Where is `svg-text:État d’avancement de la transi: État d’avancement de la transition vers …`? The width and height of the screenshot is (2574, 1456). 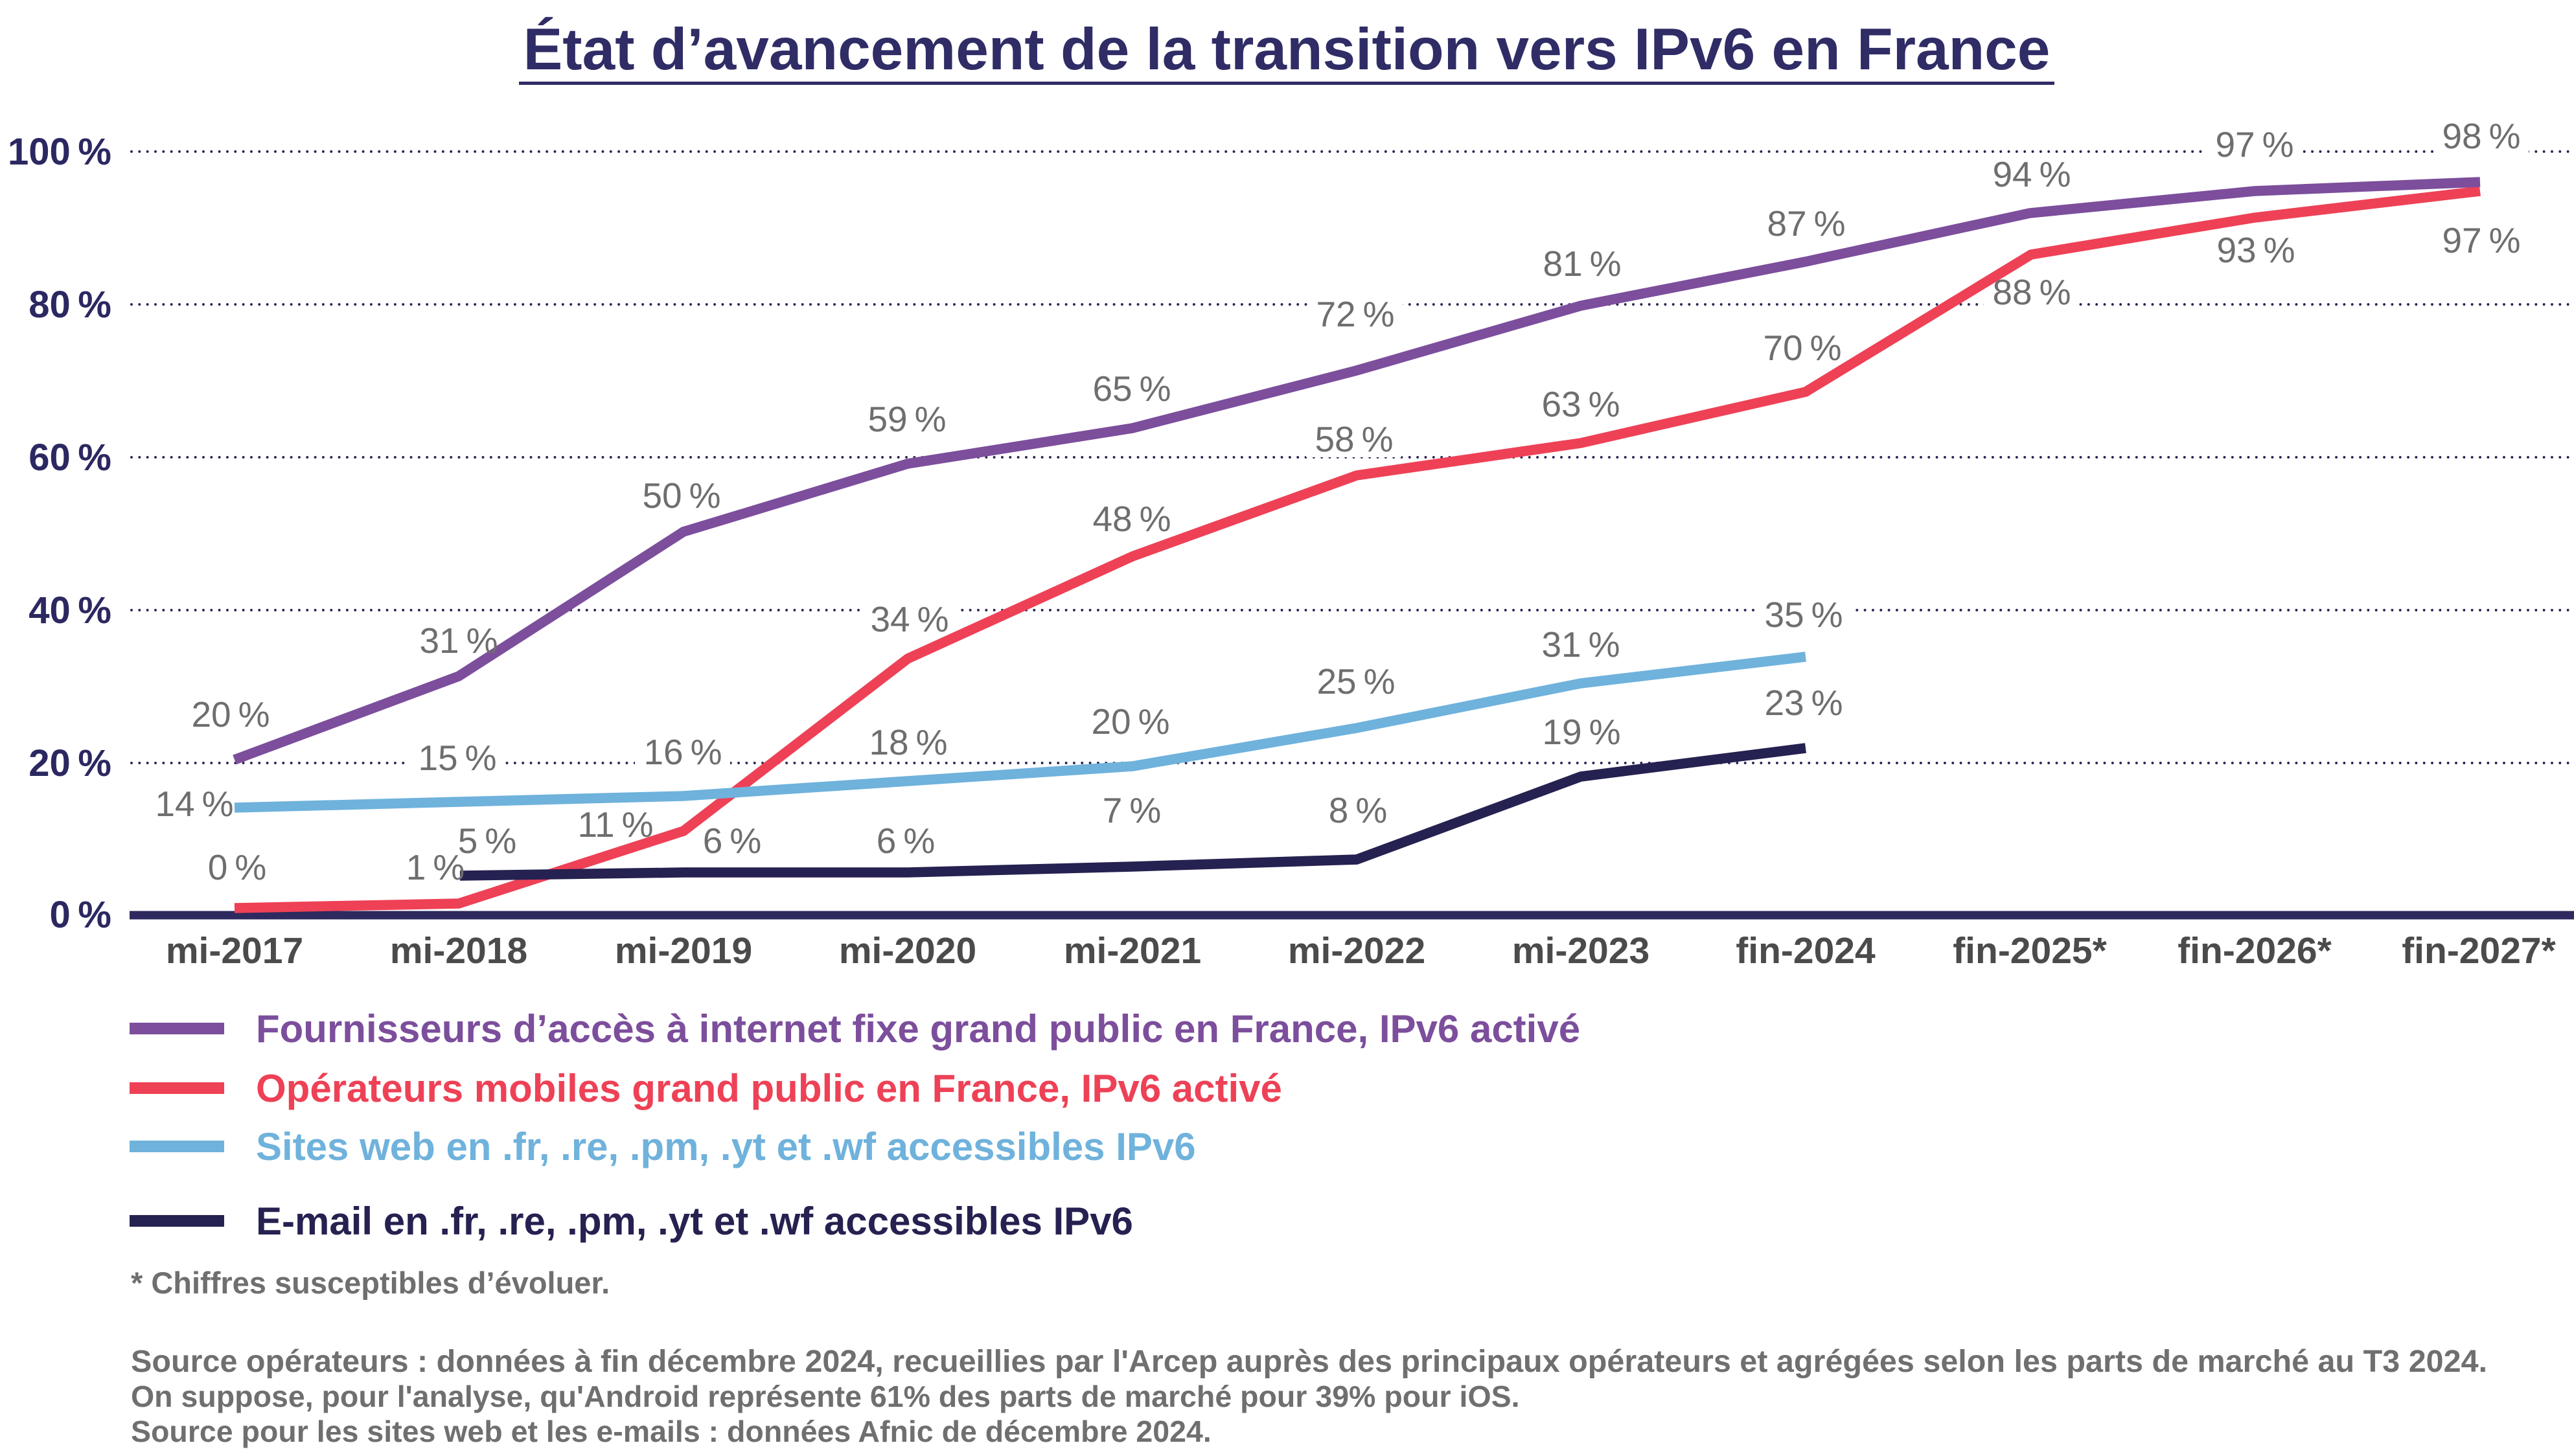 svg-text:État d’avancement de la transi: État d’avancement de la transition vers … is located at coordinates (1287, 49).